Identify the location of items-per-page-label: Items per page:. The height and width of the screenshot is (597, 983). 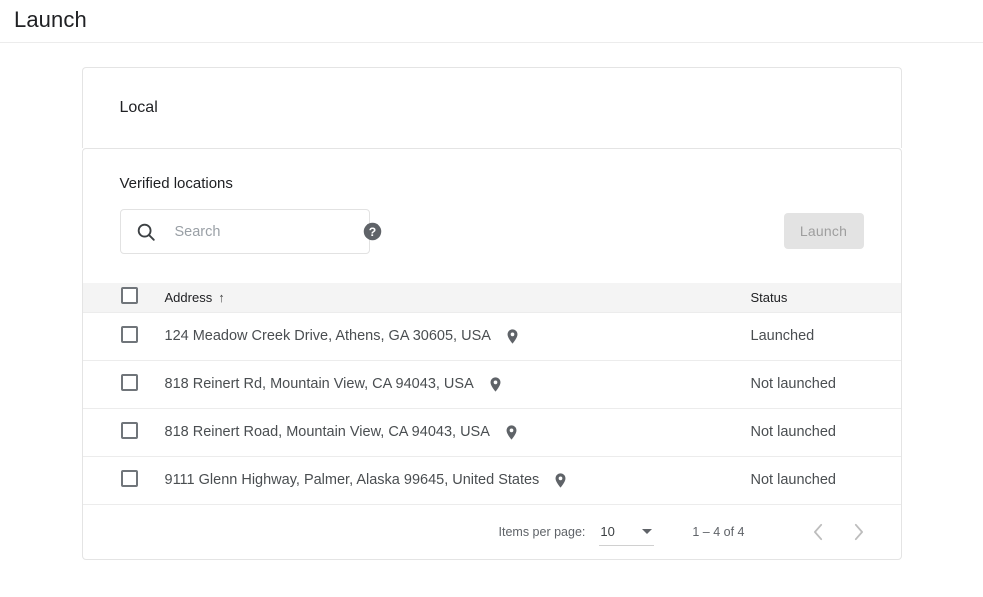
(542, 531).